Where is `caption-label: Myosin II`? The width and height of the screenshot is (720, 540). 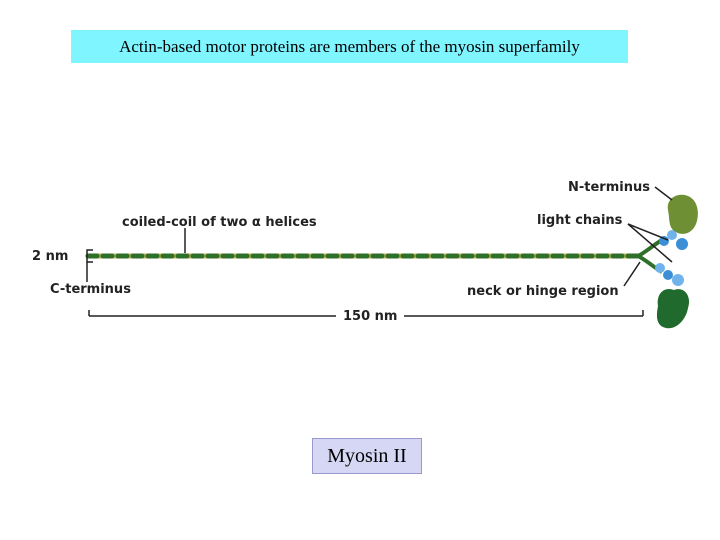 caption-label: Myosin II is located at coordinates (367, 456).